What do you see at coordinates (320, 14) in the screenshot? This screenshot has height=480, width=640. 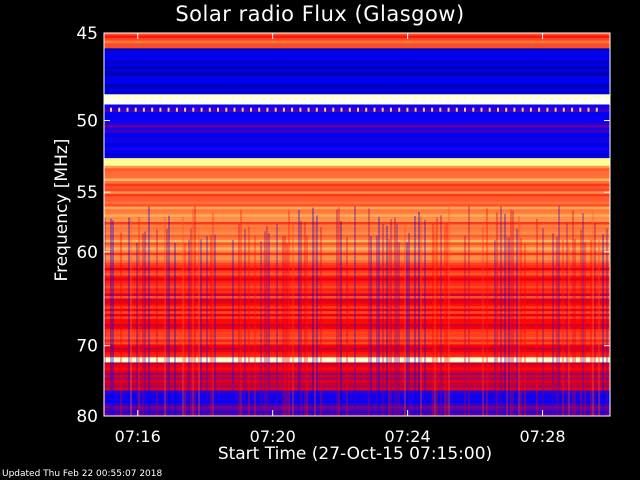 I see `chart-title: Solar radio Flux (Glasgow)` at bounding box center [320, 14].